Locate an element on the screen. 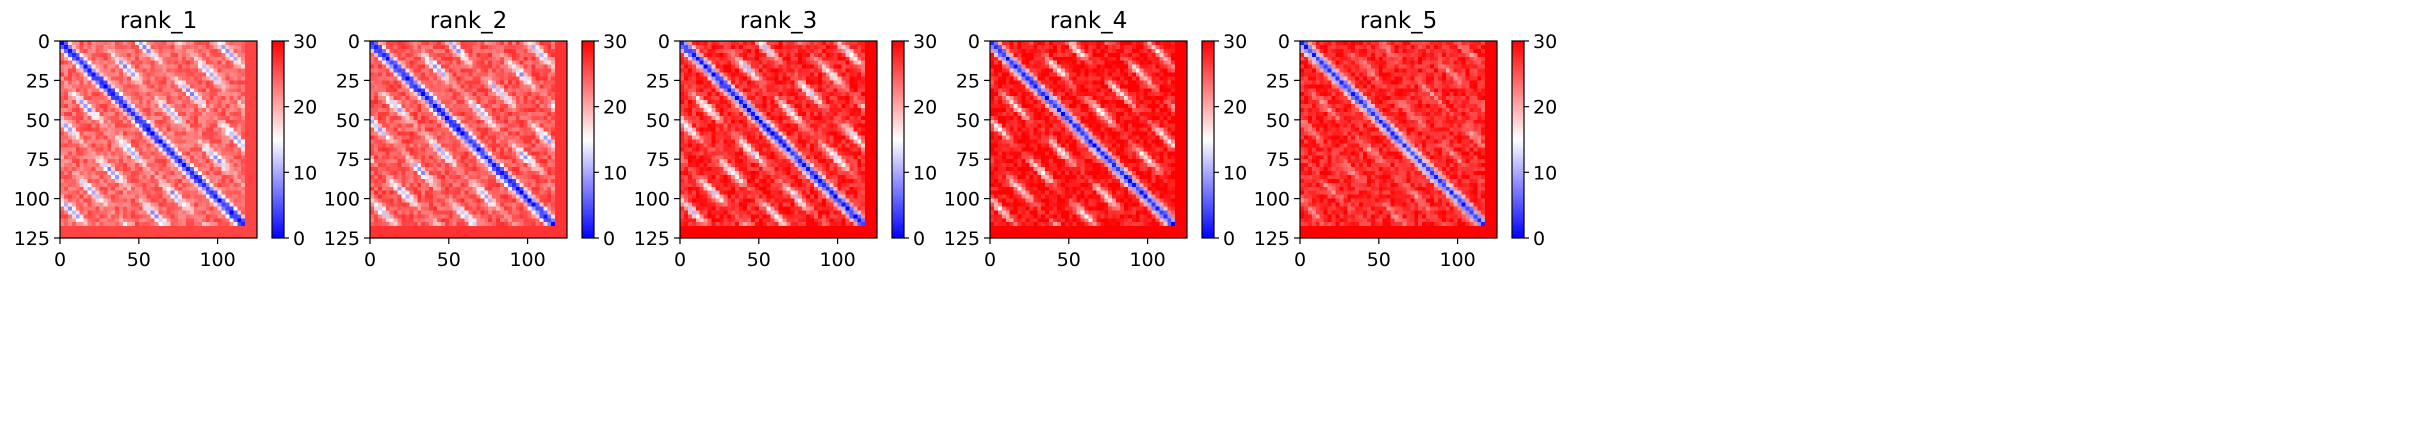 The height and width of the screenshot is (438, 2435). y-tick-label: 25 is located at coordinates (38, 81).